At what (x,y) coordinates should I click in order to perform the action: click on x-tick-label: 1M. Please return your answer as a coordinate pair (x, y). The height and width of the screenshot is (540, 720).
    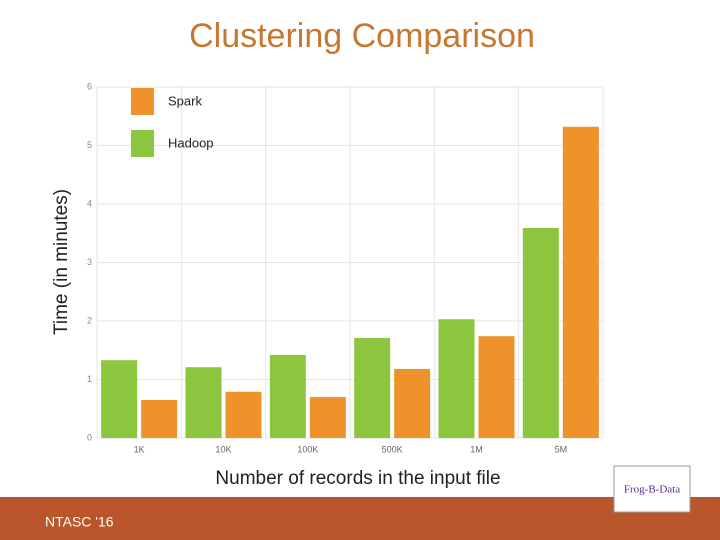
    Looking at the image, I should click on (476, 449).